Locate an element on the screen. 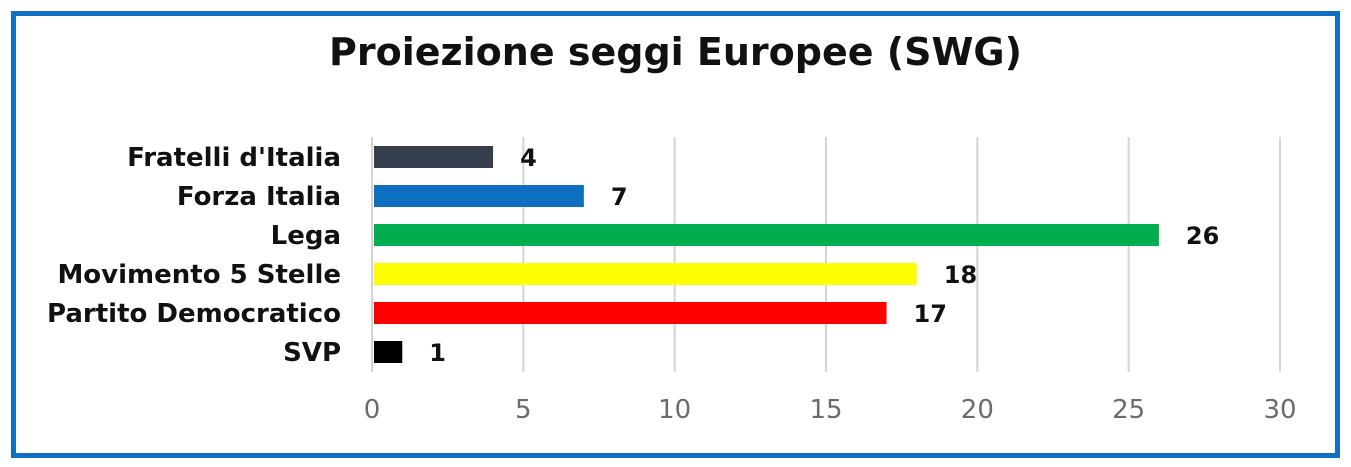  value-label: 18 is located at coordinates (960, 275).